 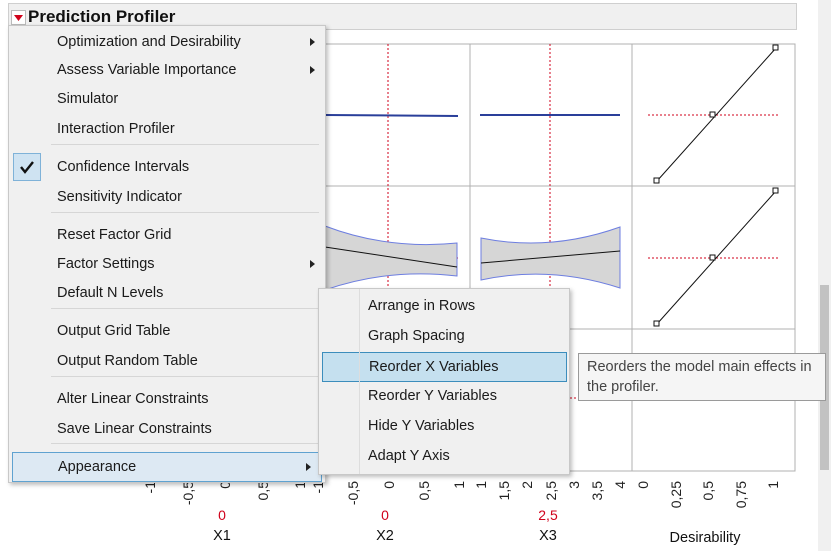 I want to click on factor-label: Desirability, so click(x=705, y=538).